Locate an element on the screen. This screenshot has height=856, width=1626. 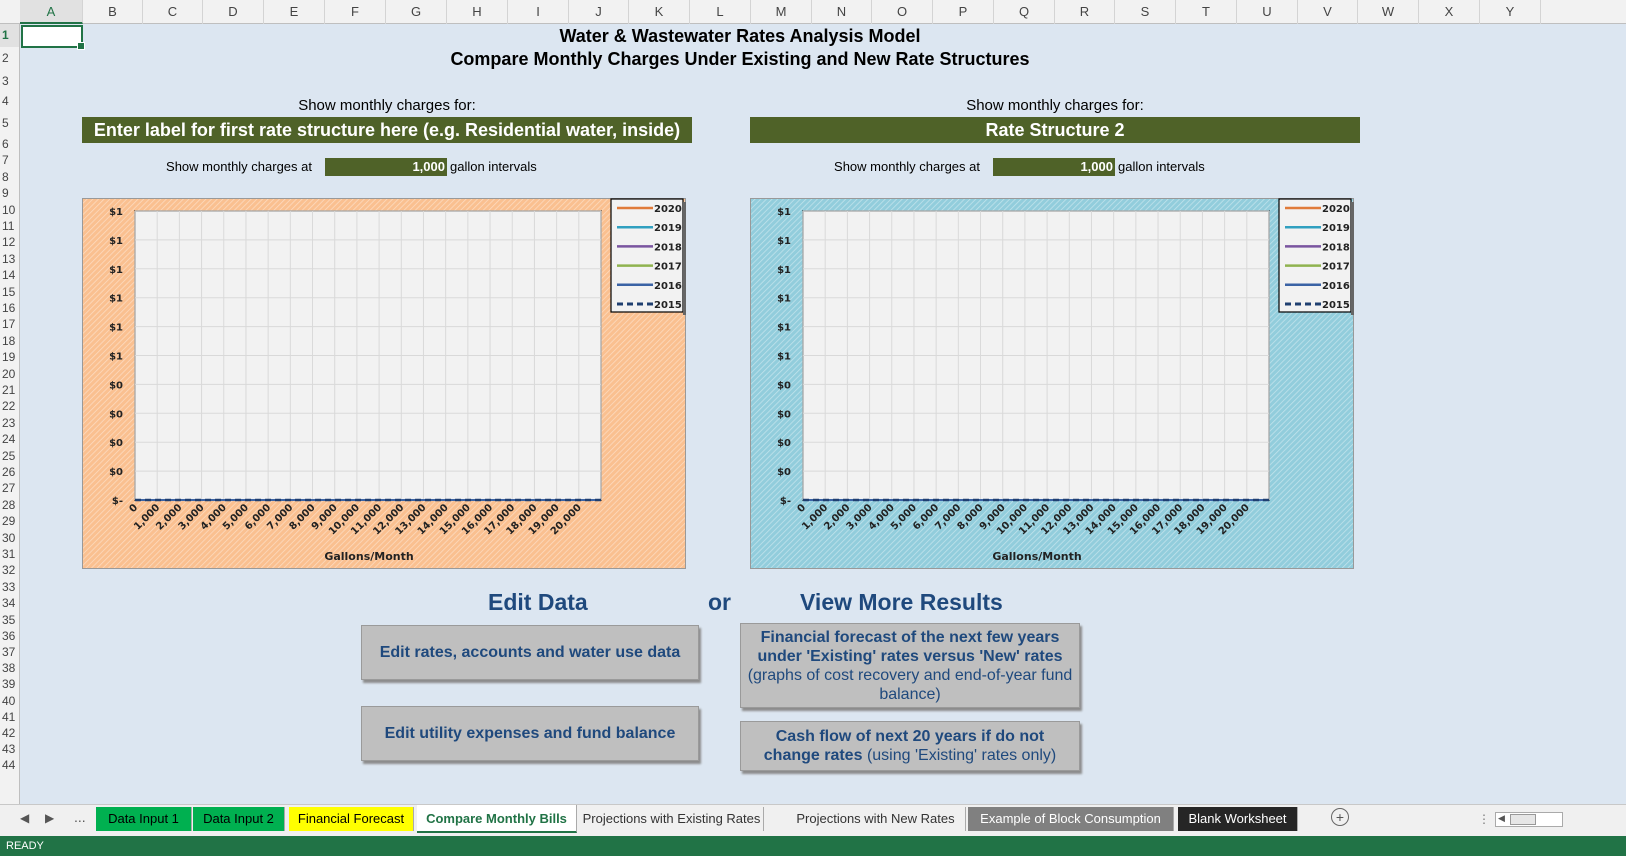
right-interval-value: 1,000 is located at coordinates (1054, 167).